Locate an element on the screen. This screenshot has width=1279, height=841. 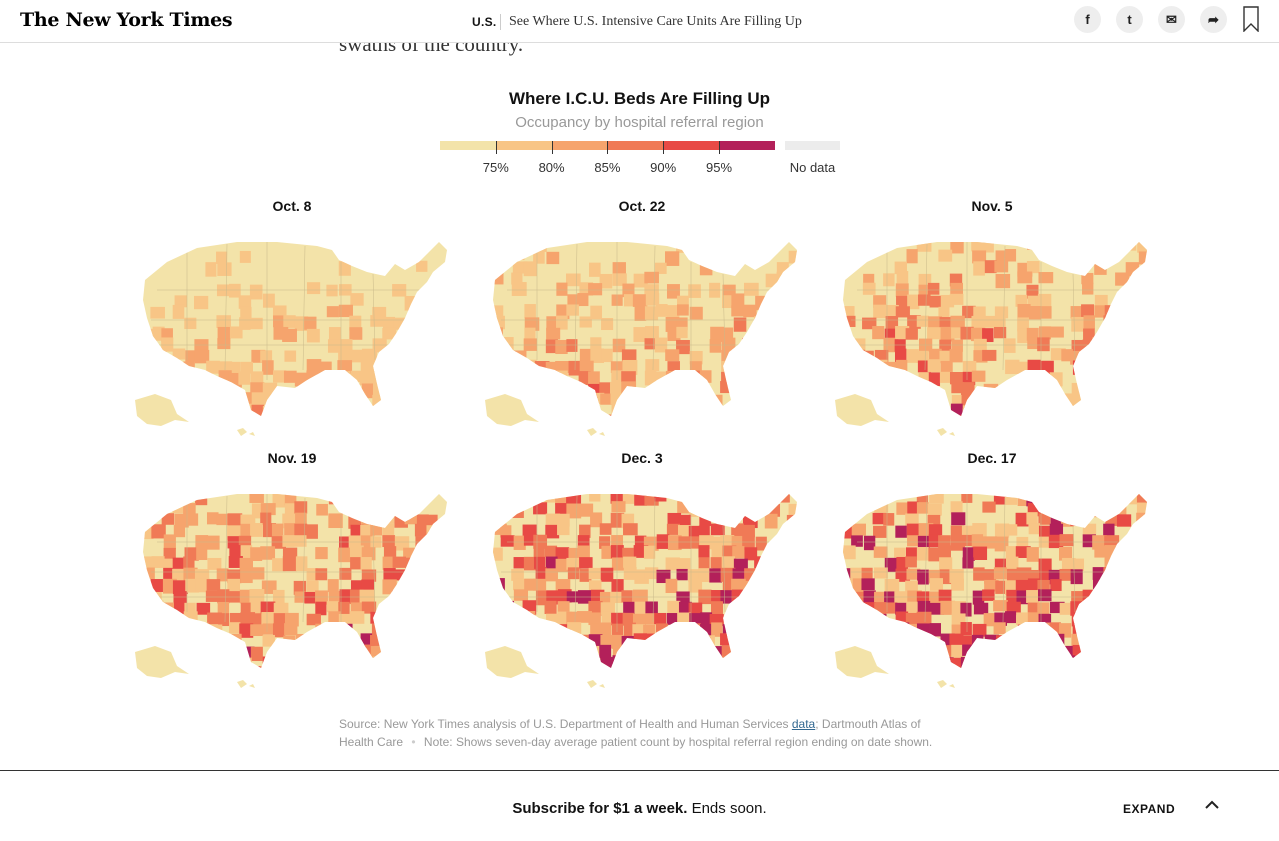
map-panel: Oct. 22 is located at coordinates (642, 320).